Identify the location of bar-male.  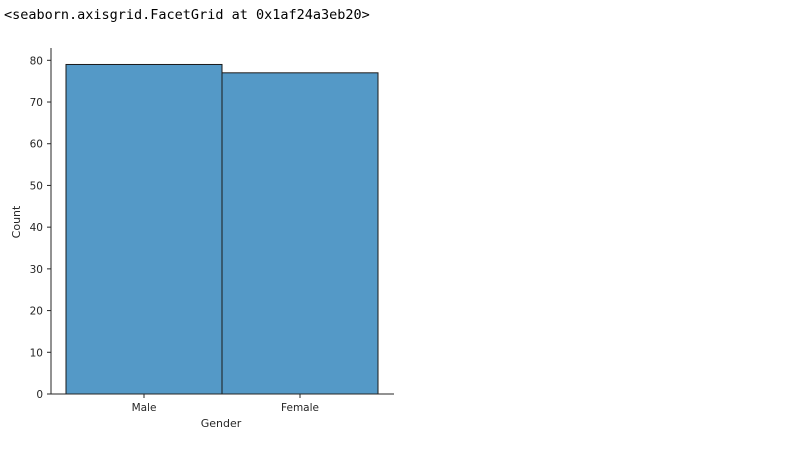
(144, 229).